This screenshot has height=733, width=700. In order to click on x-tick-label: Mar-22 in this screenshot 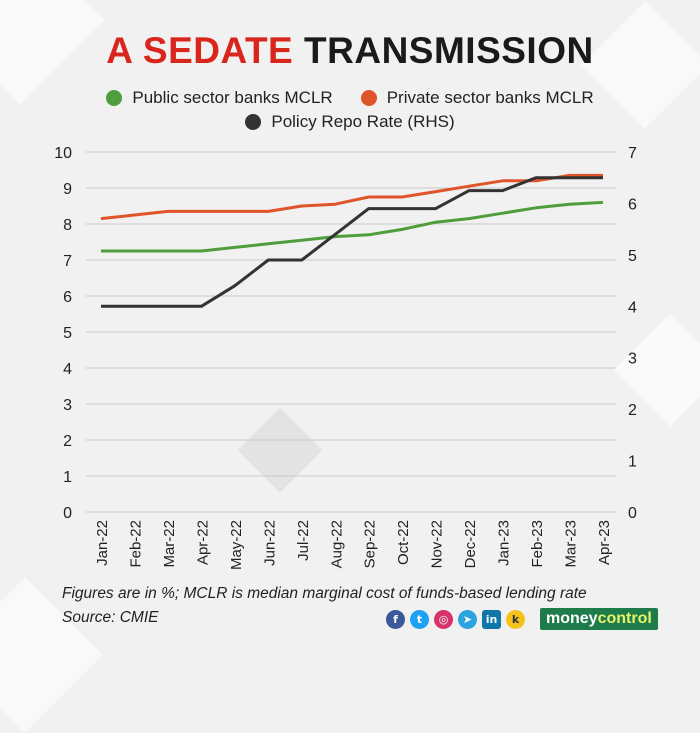, I will do `click(169, 544)`.